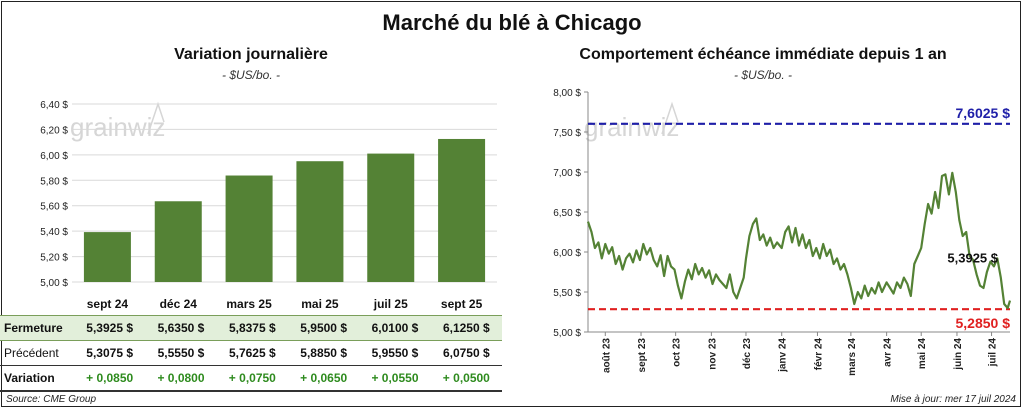  What do you see at coordinates (677, 352) in the screenshot?
I see `x-tick-label: oct 23` at bounding box center [677, 352].